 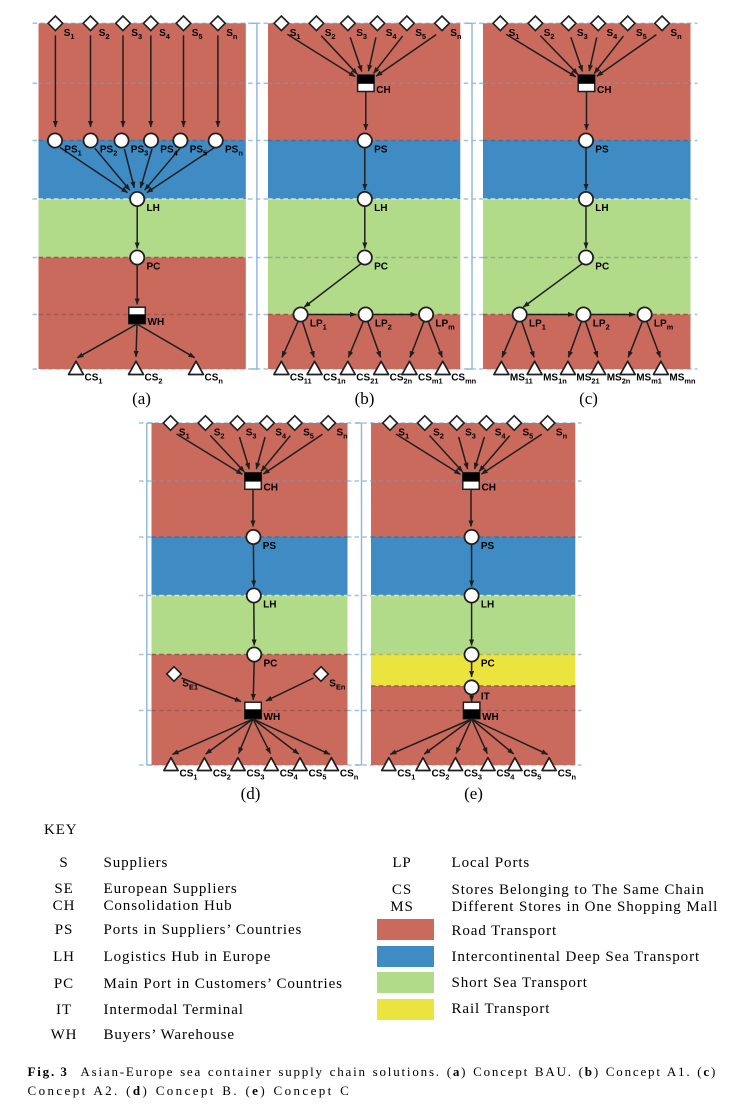 I want to click on svg-text: SE1, so click(x=190, y=685).